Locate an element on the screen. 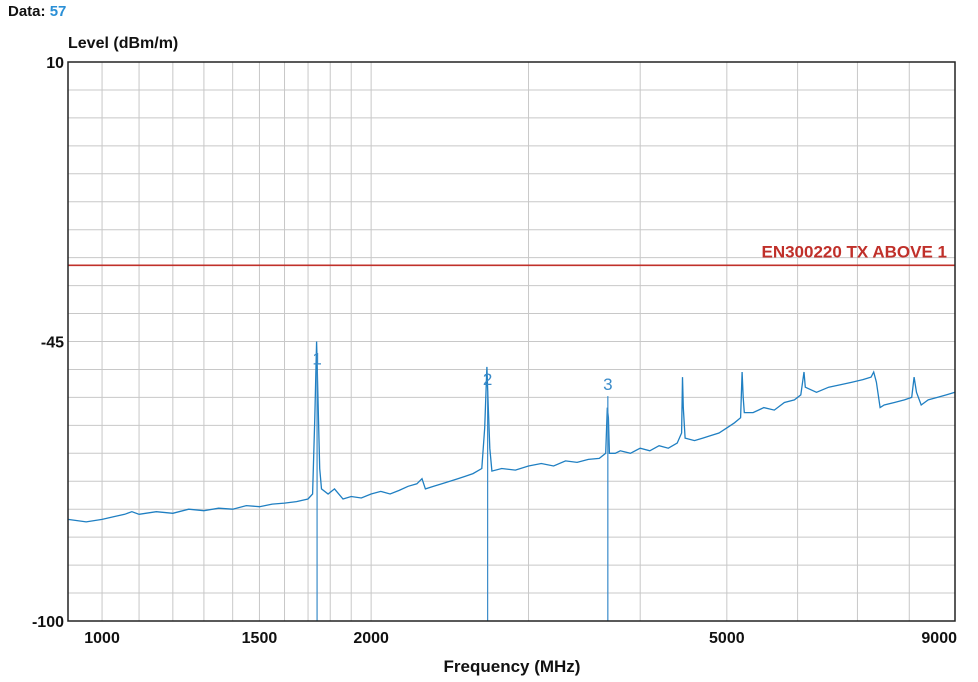 Image resolution: width=978 pixels, height=682 pixels. x-tick-label: 1500 is located at coordinates (260, 638).